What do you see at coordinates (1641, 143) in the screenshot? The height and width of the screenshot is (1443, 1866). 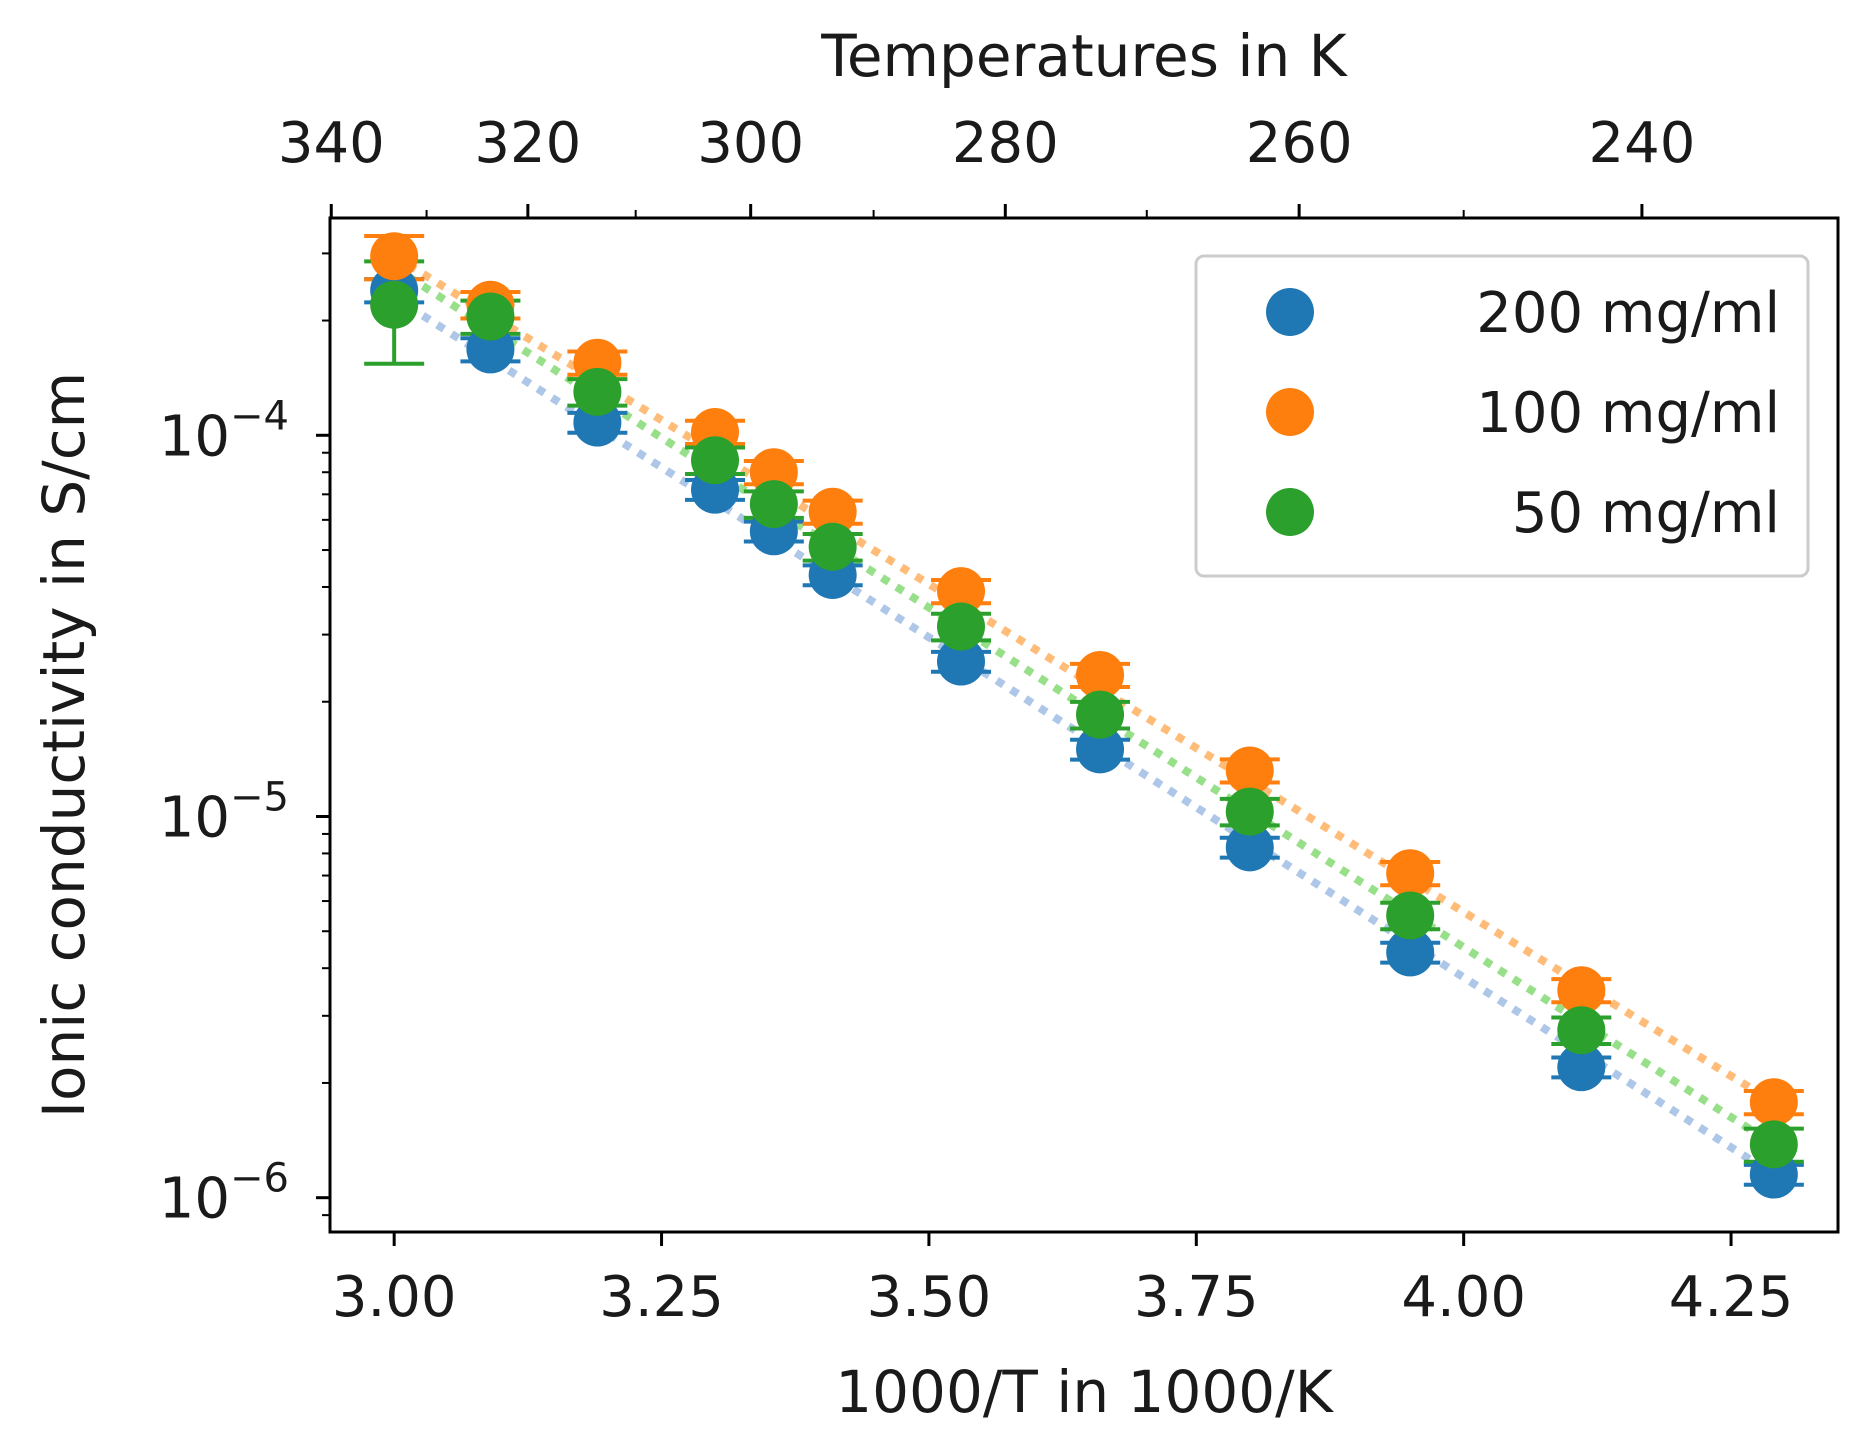 I see `top-tick-label-5: 240` at bounding box center [1641, 143].